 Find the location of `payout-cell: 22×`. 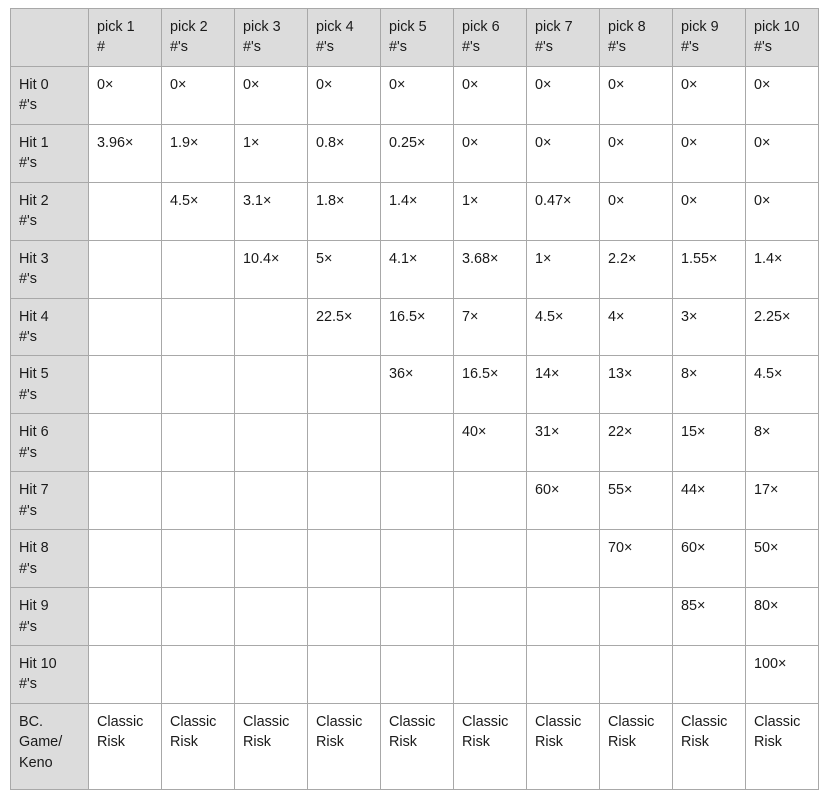

payout-cell: 22× is located at coordinates (636, 443).